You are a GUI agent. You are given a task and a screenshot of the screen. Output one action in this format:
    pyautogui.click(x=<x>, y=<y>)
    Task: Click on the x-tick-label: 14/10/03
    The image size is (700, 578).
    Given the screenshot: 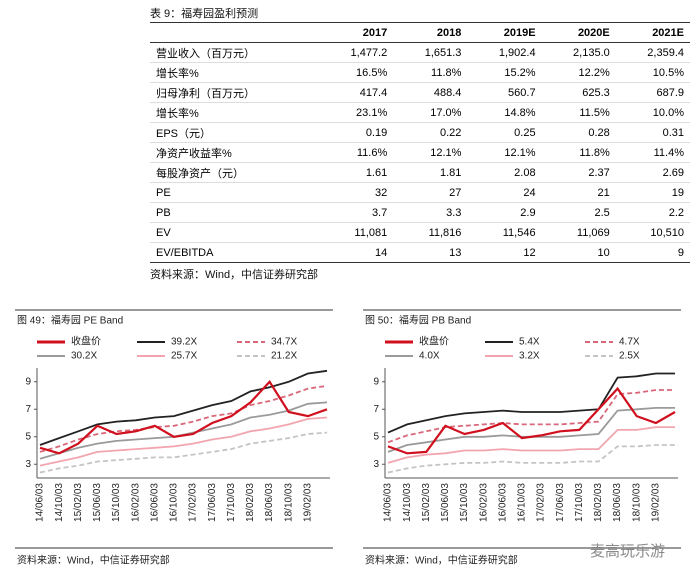 What is the action you would take?
    pyautogui.click(x=59, y=502)
    